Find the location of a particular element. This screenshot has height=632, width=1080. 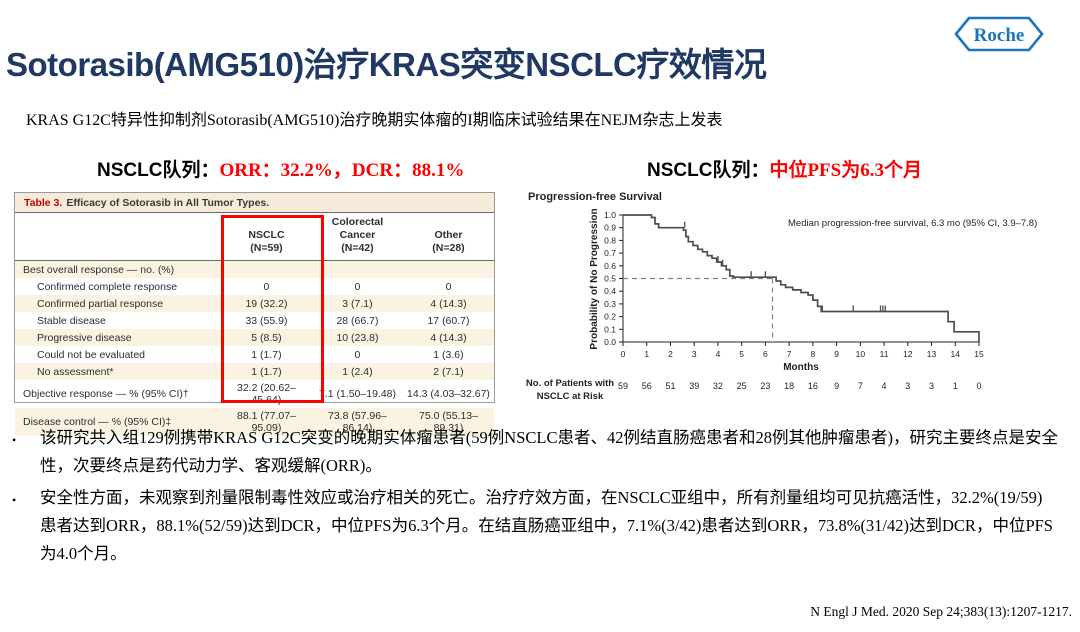

table-cell: 2 (7.1) is located at coordinates (448, 371).